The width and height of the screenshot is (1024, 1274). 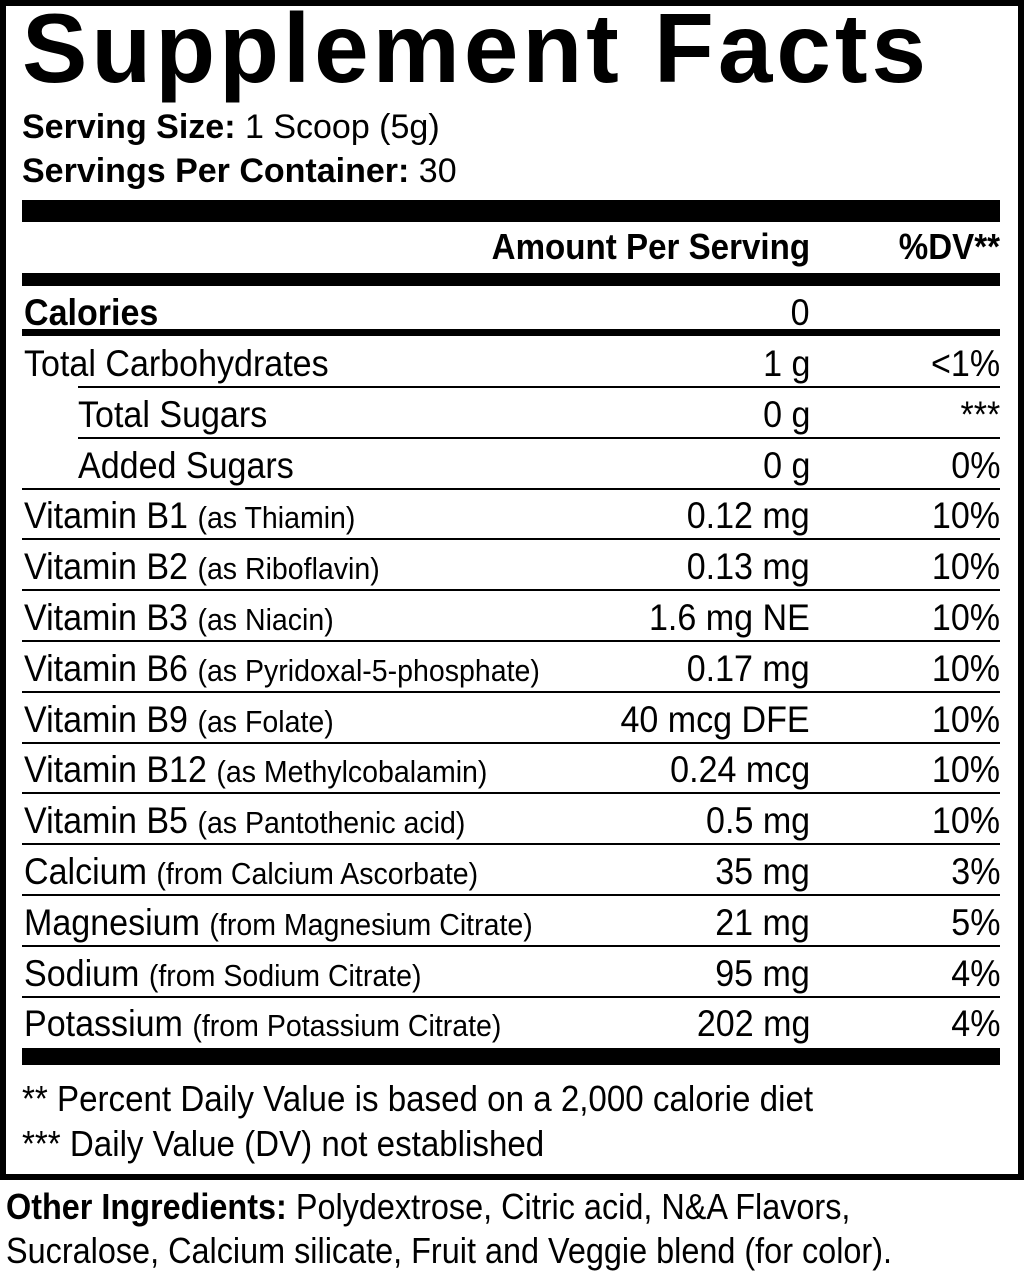 I want to click on nutrient-amount: 21 mg, so click(x=762, y=922).